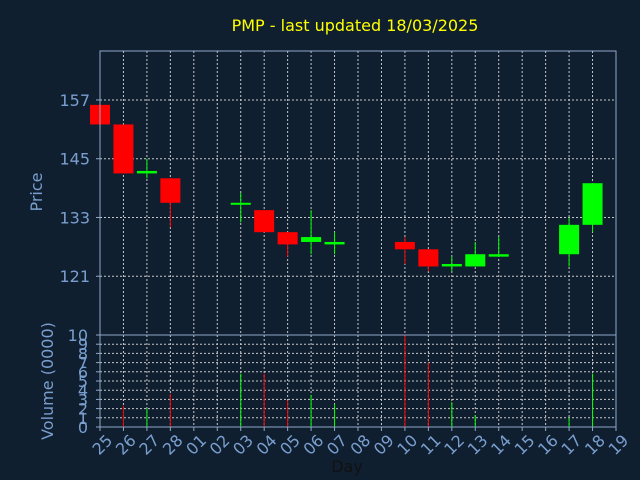 The height and width of the screenshot is (480, 640). Describe the element at coordinates (347, 466) in the screenshot. I see `day-axis-label: Day` at that location.